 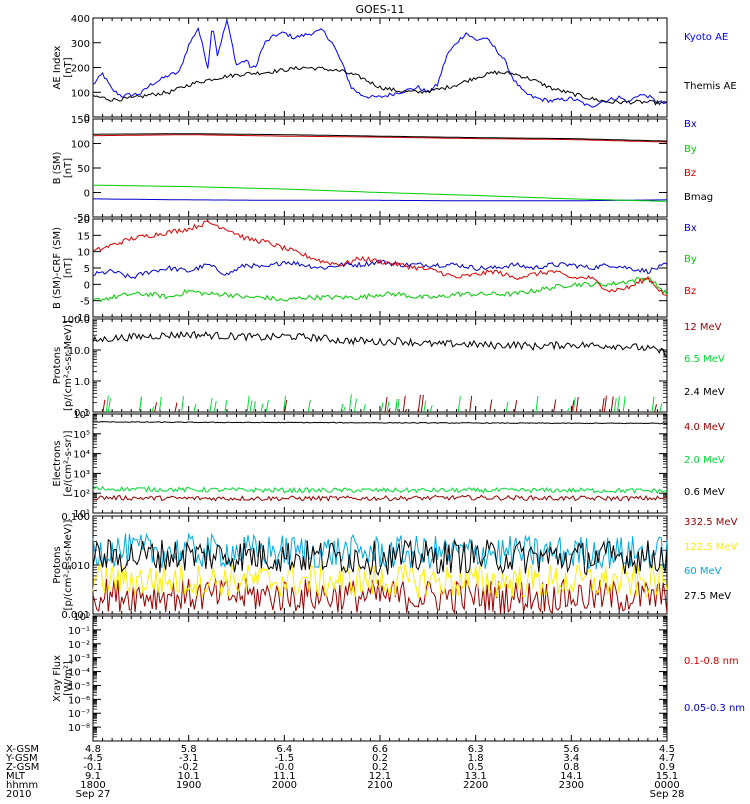 What do you see at coordinates (87, 269) in the screenshot?
I see `y-tick-label: 5` at bounding box center [87, 269].